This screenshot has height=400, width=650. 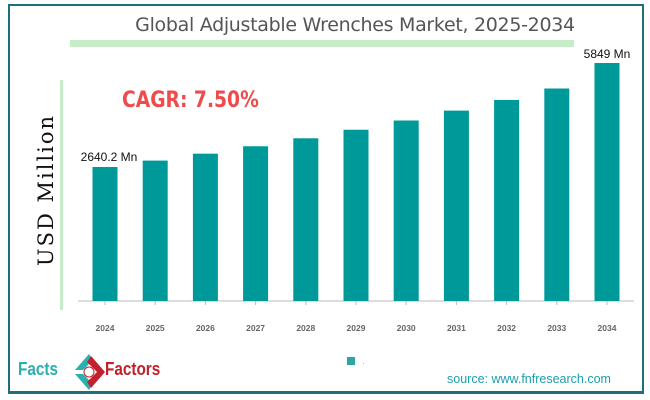 I want to click on logo-text-left: Facts, so click(x=38, y=369).